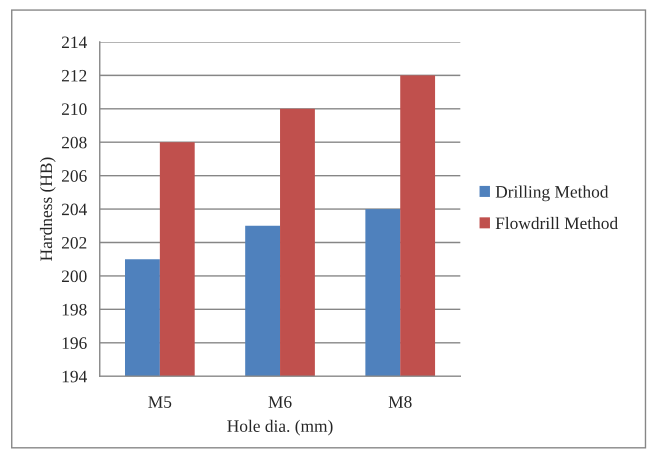  What do you see at coordinates (400, 402) in the screenshot?
I see `x-tick-label: M8` at bounding box center [400, 402].